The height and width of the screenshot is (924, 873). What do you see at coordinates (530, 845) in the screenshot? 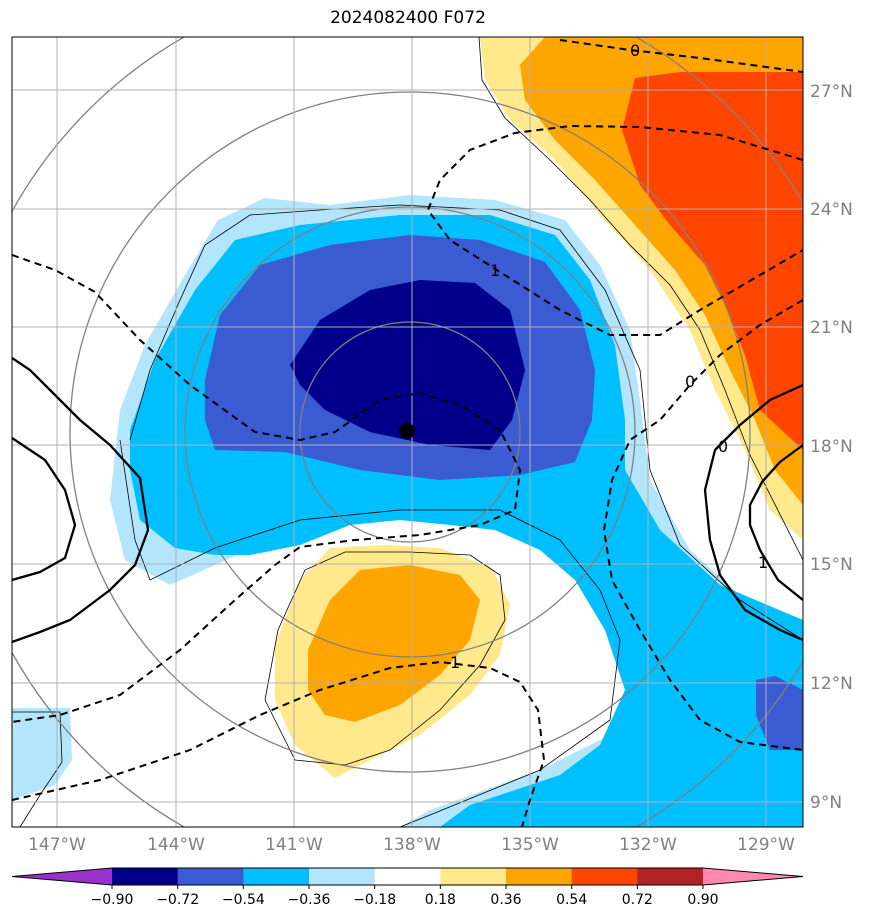
I see `lon-label: 135°W` at bounding box center [530, 845].